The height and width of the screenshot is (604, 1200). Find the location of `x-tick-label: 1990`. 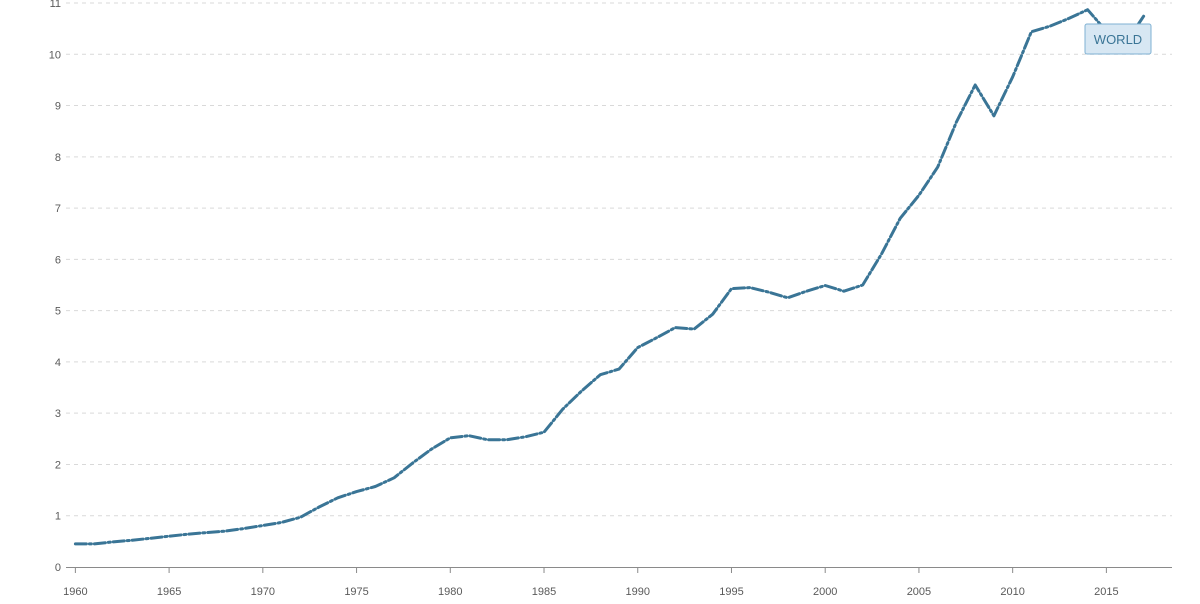

x-tick-label: 1990 is located at coordinates (638, 592).